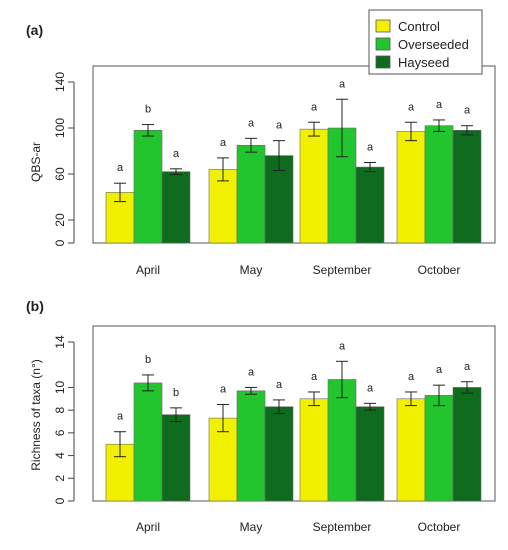  What do you see at coordinates (60, 220) in the screenshot?
I see `y-tick-label: 20` at bounding box center [60, 220].